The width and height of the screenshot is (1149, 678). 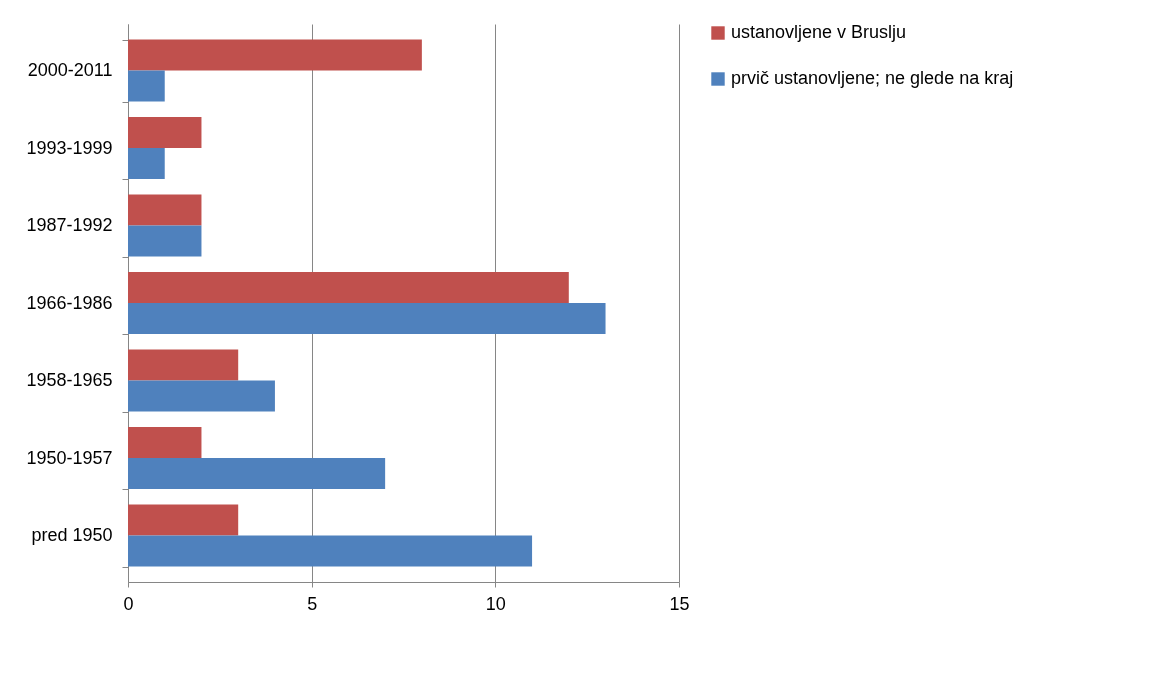 What do you see at coordinates (495, 603) in the screenshot?
I see `x-tick-label: 10` at bounding box center [495, 603].